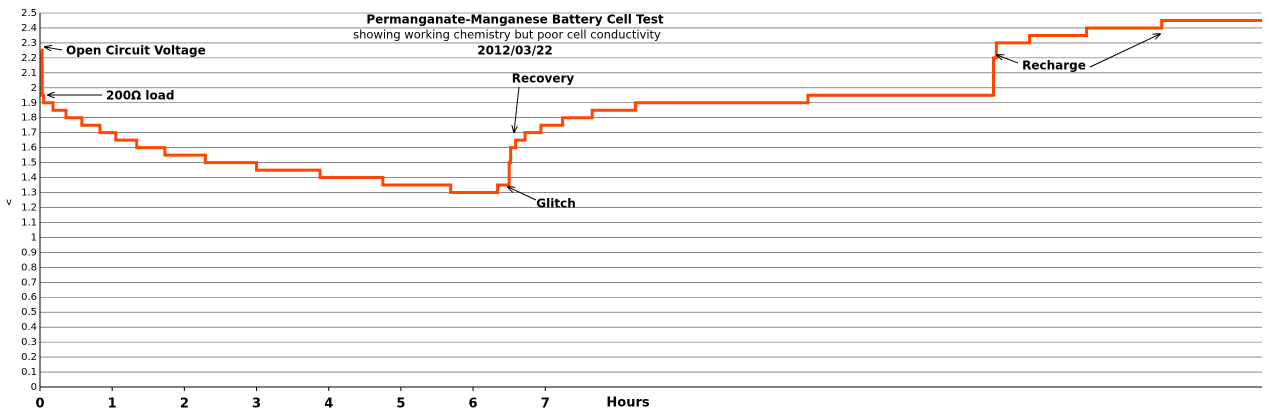  What do you see at coordinates (112, 404) in the screenshot?
I see `x-tick-label: 1` at bounding box center [112, 404].